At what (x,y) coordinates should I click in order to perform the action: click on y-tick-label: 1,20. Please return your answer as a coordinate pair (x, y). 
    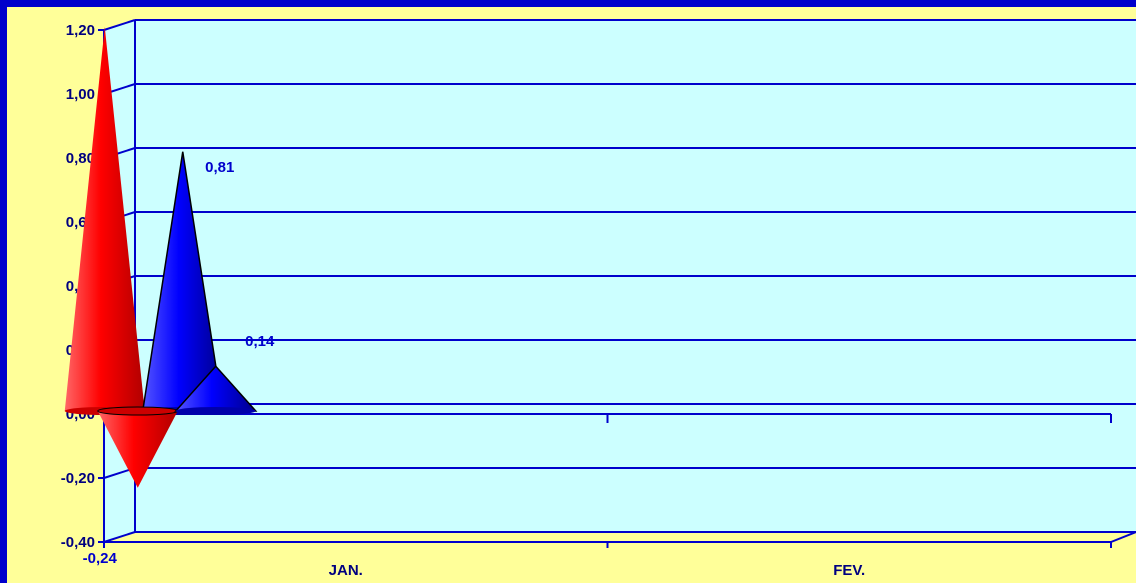
    Looking at the image, I should click on (80, 30).